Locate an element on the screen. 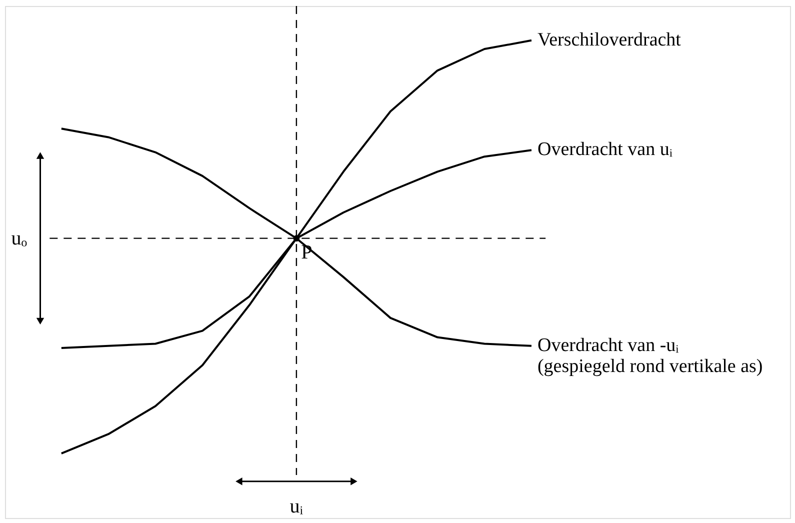  series-label: Overdracht van -uᵢ (gespiegeld rond vertikale as) is located at coordinates (650, 355).